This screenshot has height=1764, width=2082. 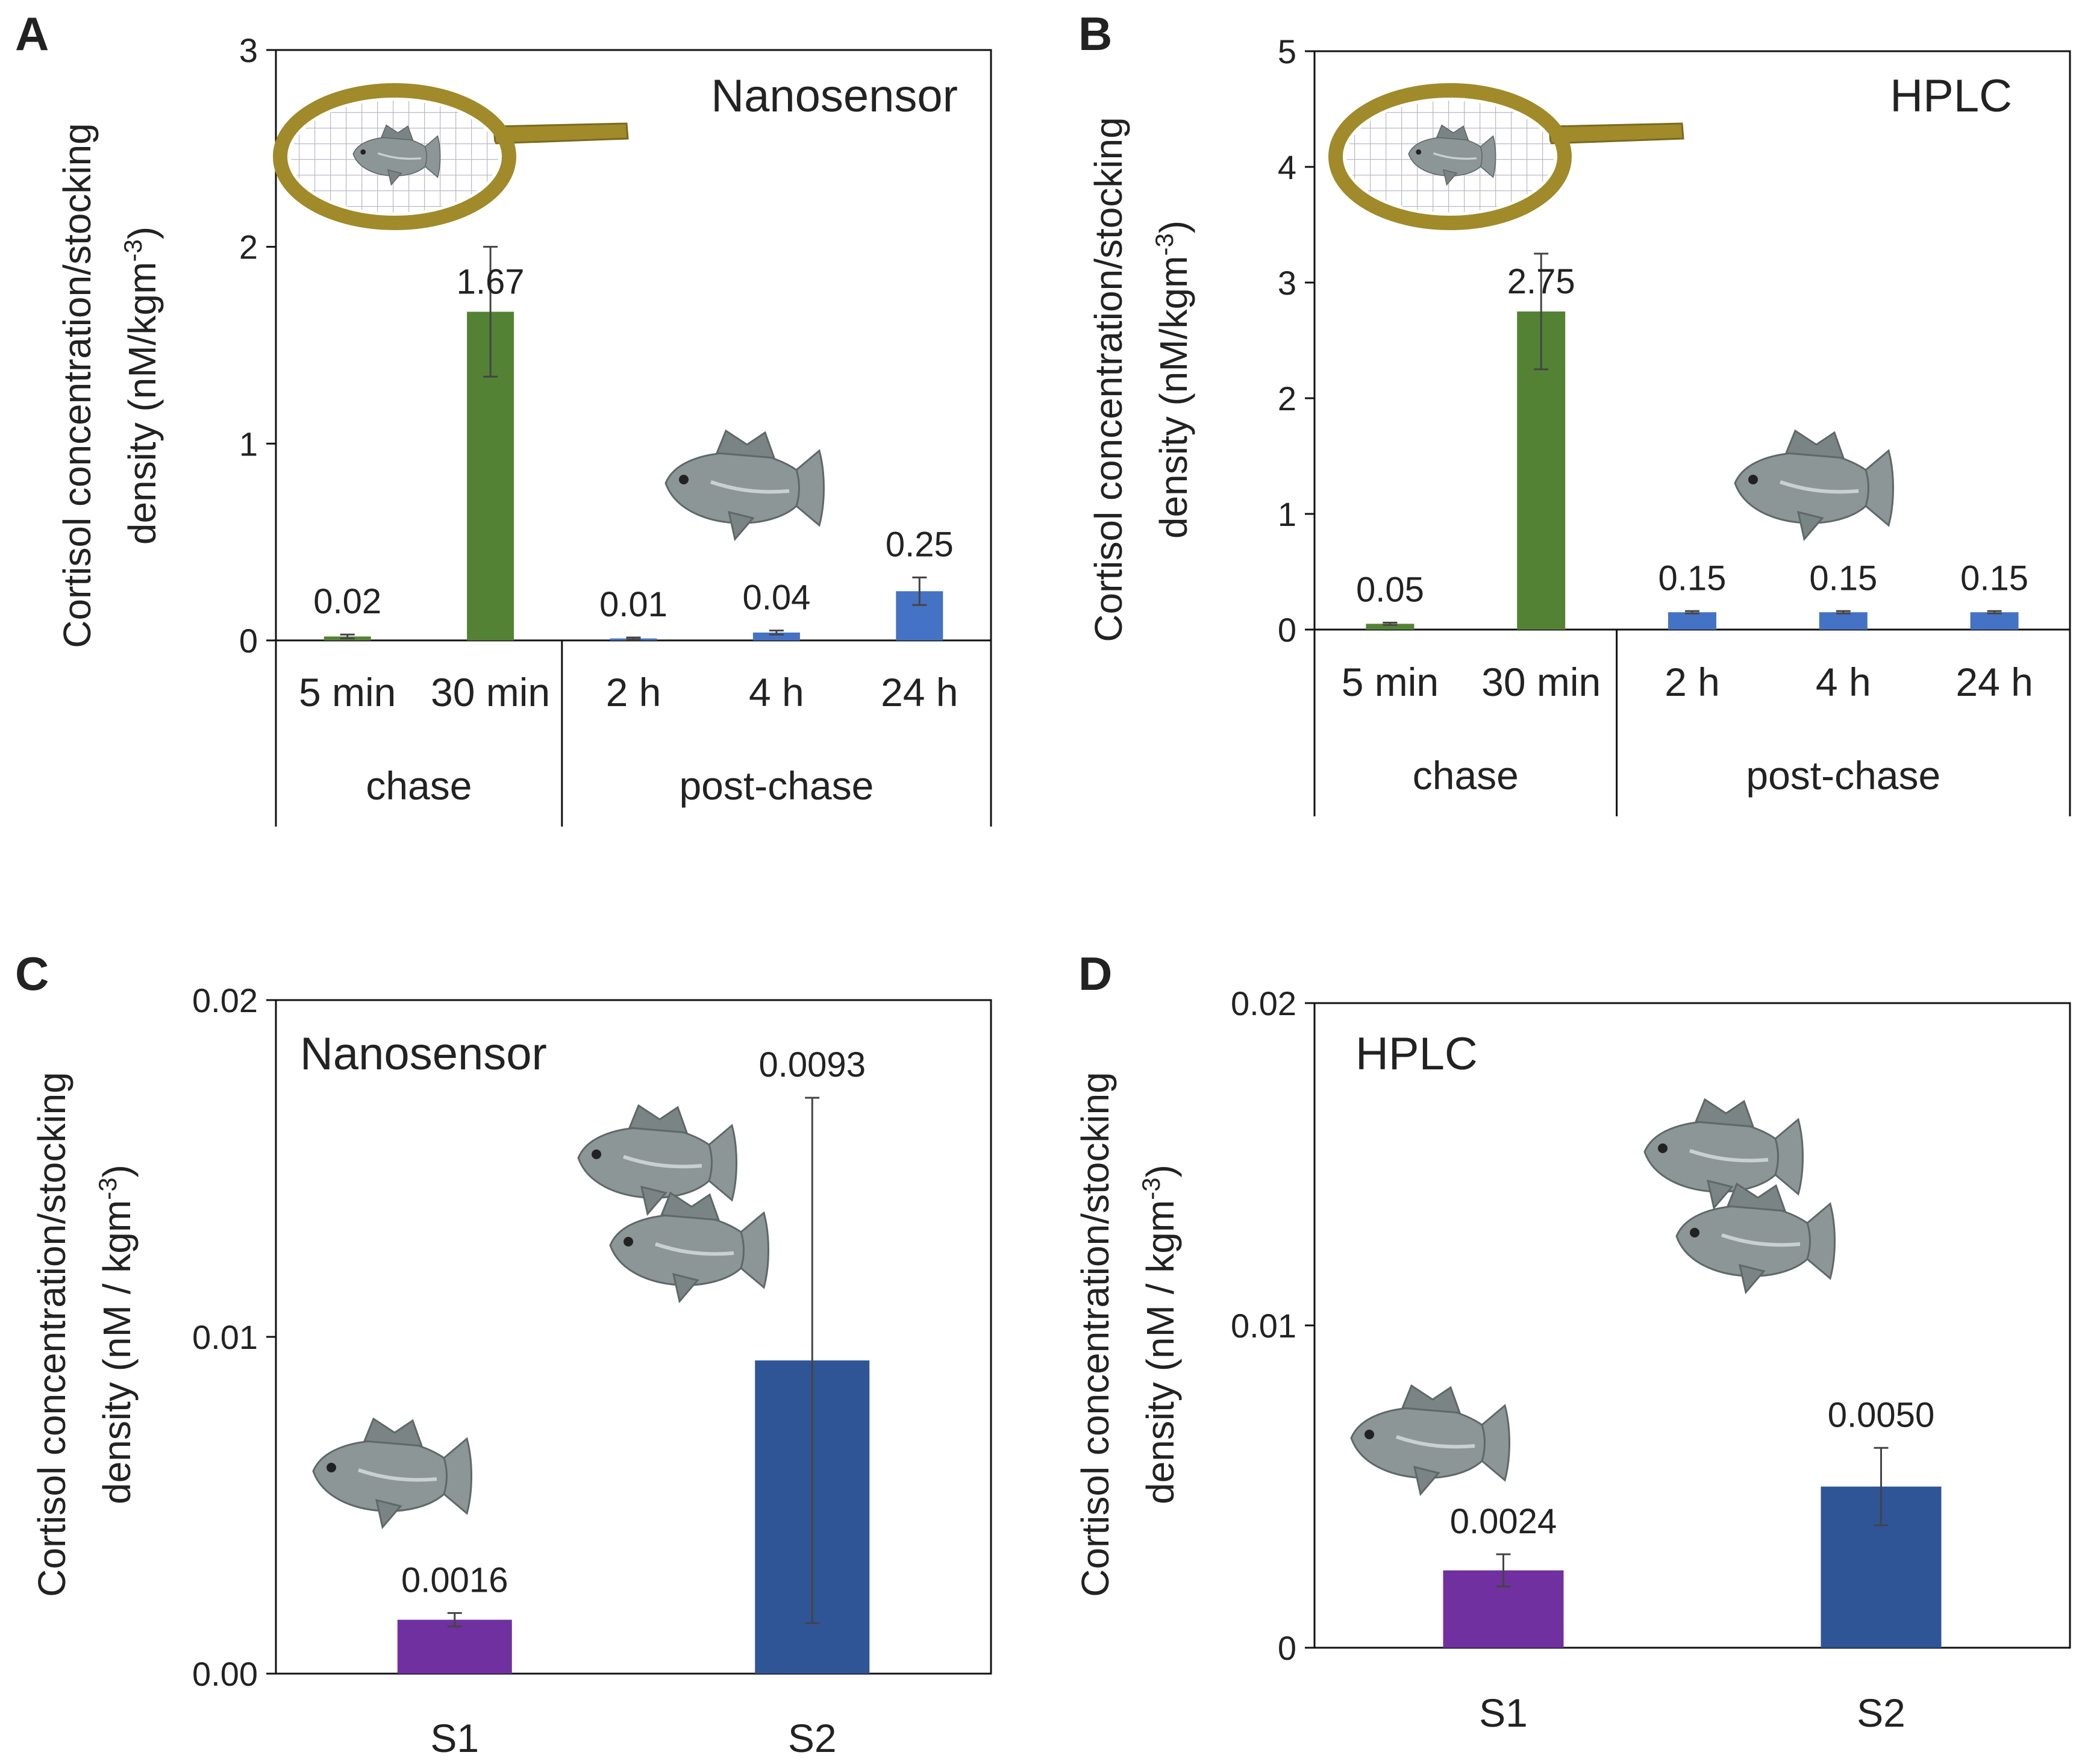 I want to click on data-label: 0.04, so click(x=776, y=598).